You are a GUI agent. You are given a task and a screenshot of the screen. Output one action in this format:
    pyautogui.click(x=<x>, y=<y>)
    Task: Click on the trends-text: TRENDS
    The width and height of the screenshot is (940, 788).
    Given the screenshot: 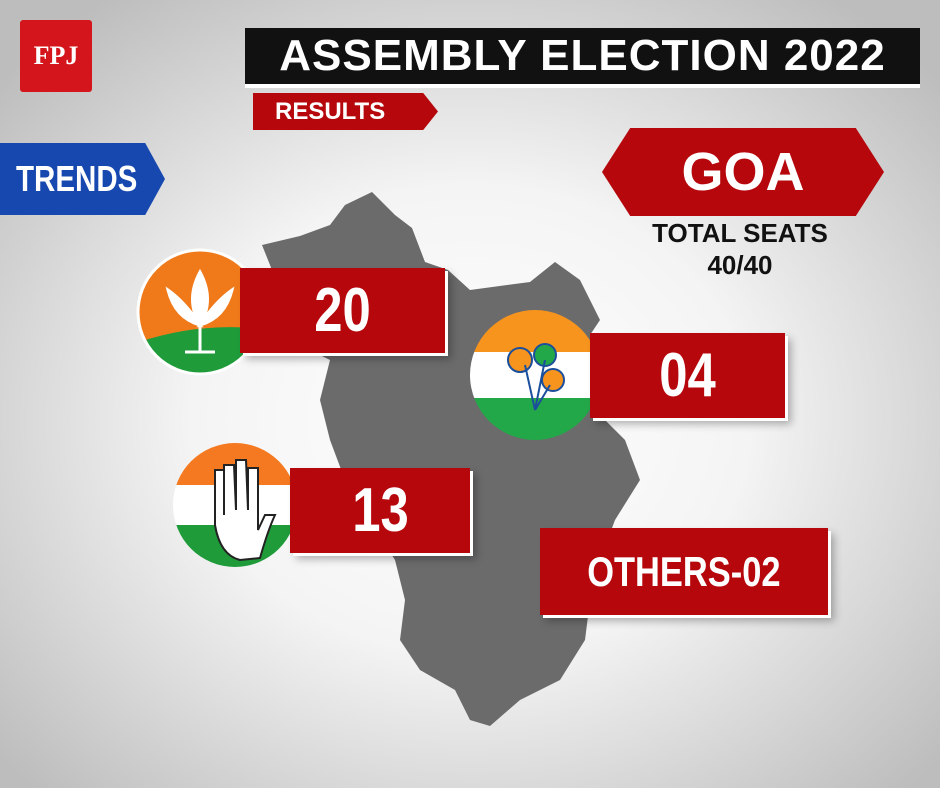 What is the action you would take?
    pyautogui.click(x=77, y=178)
    